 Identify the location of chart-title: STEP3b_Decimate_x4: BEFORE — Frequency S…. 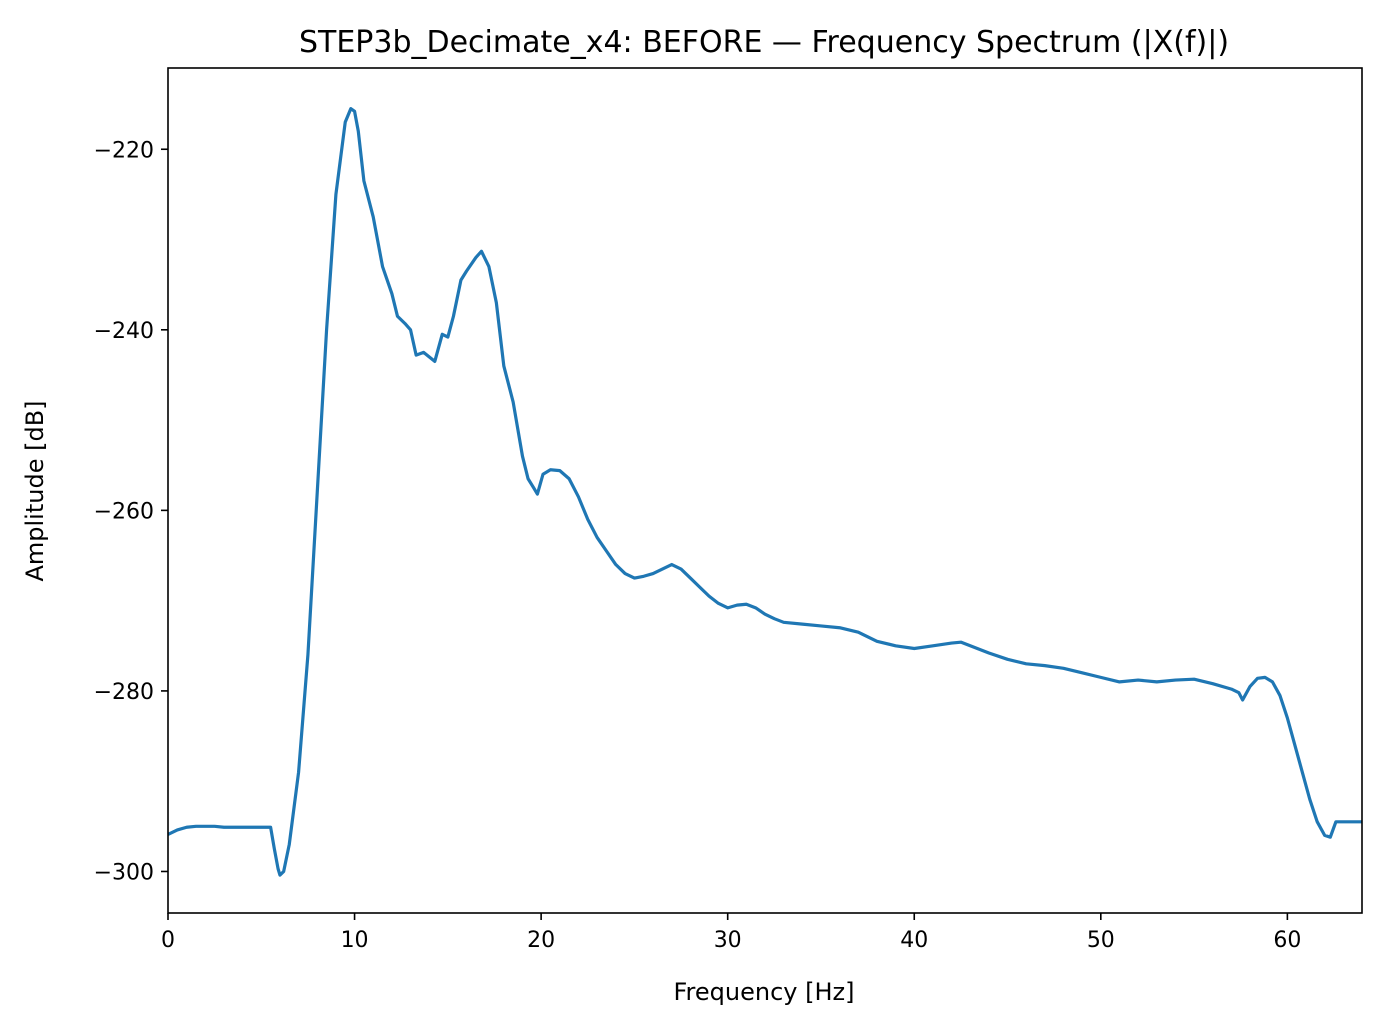
(764, 42).